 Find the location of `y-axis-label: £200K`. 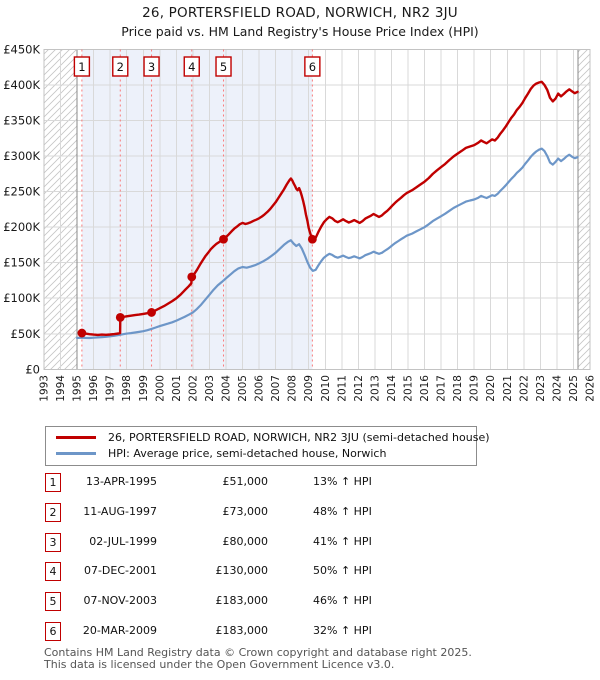

y-axis-label: £200K is located at coordinates (21, 227).